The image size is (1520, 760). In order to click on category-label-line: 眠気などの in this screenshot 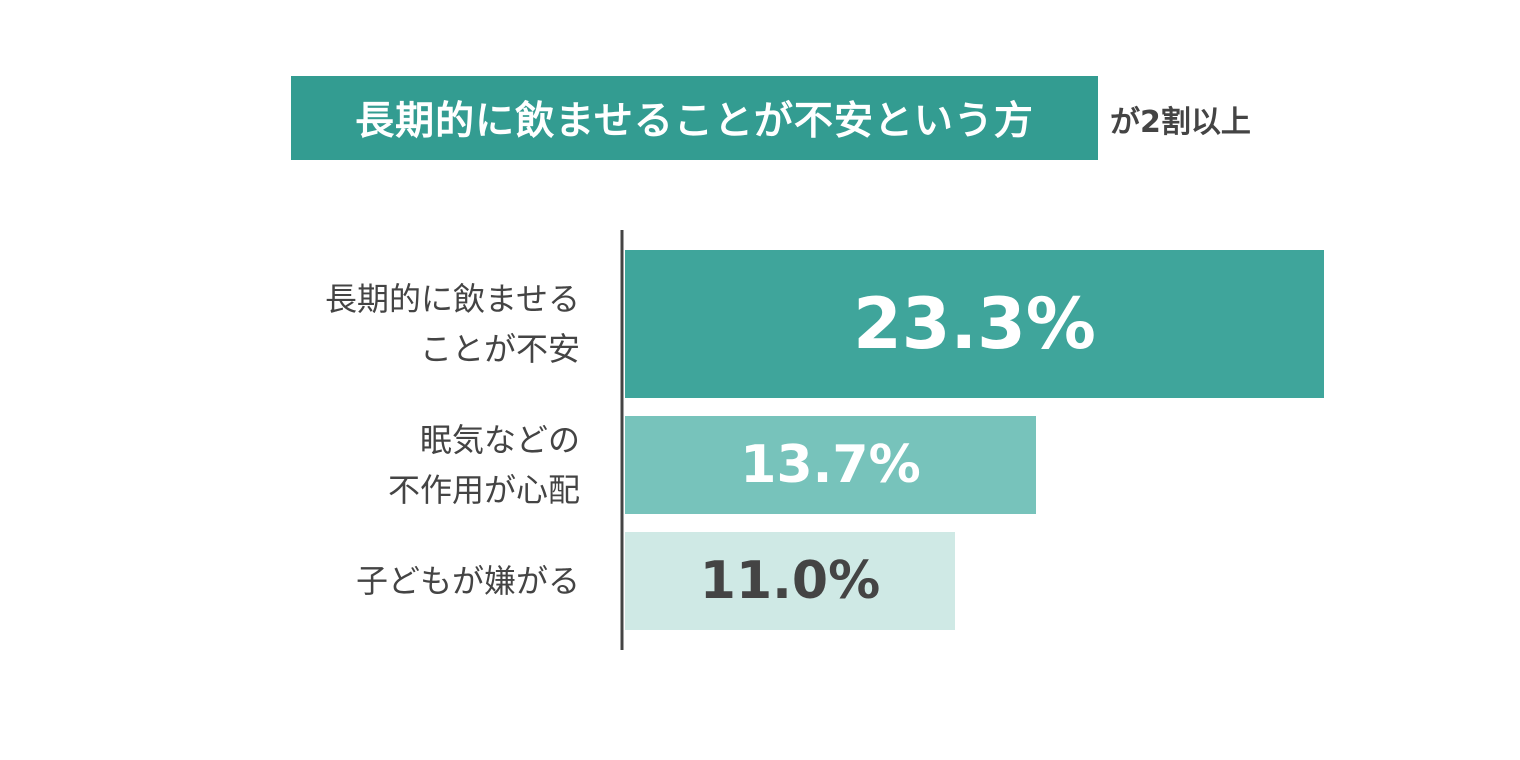, I will do `click(500, 440)`.